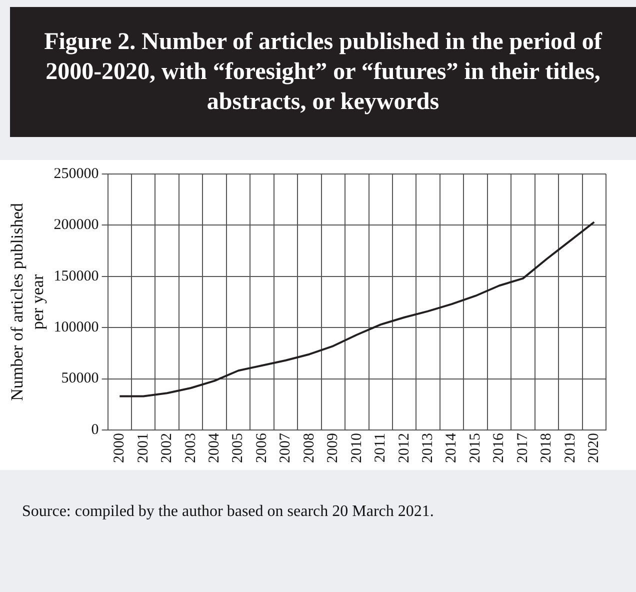 The width and height of the screenshot is (636, 592). I want to click on x-tick-label: 2012, so click(404, 448).